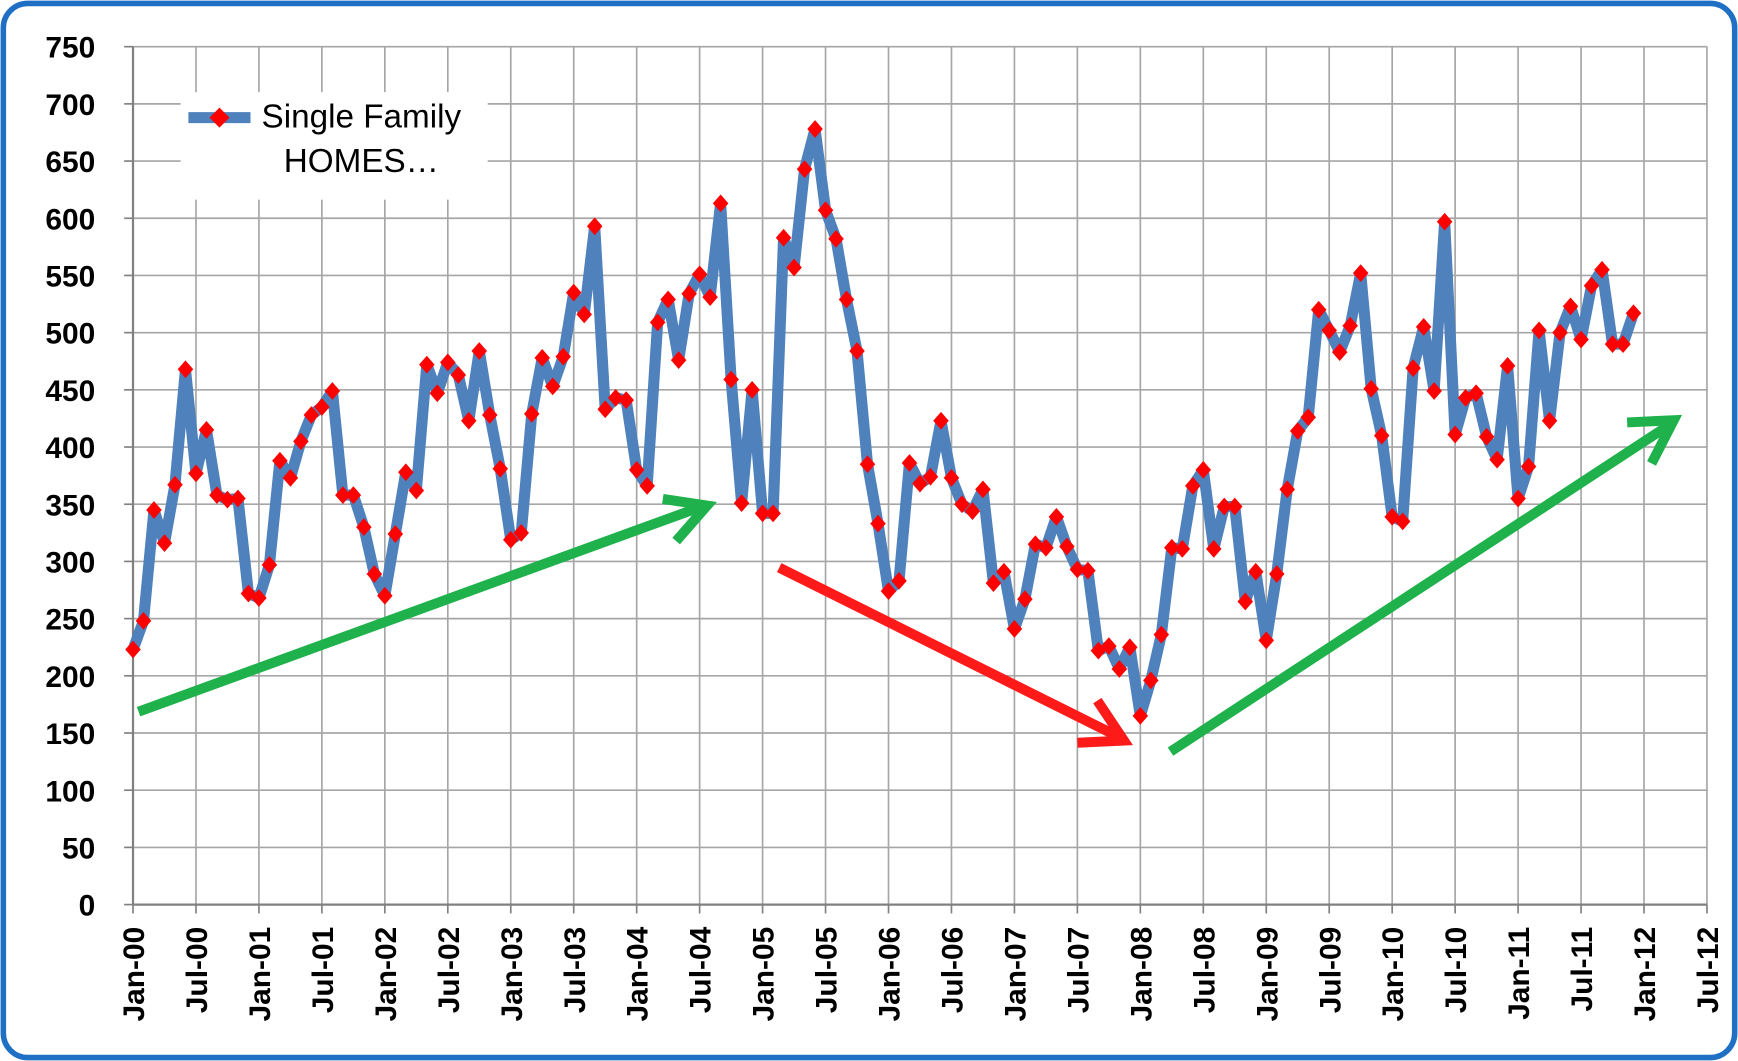 This screenshot has height=1061, width=1738. I want to click on x-tick-label: Jul-05, so click(827, 970).